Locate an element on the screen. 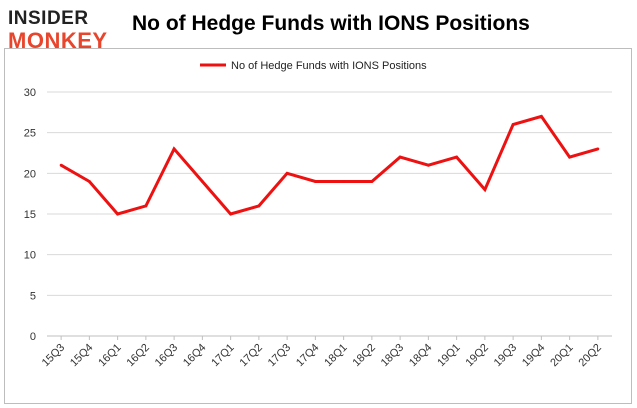 The width and height of the screenshot is (637, 408). y-tick-label: 5 is located at coordinates (33, 296).